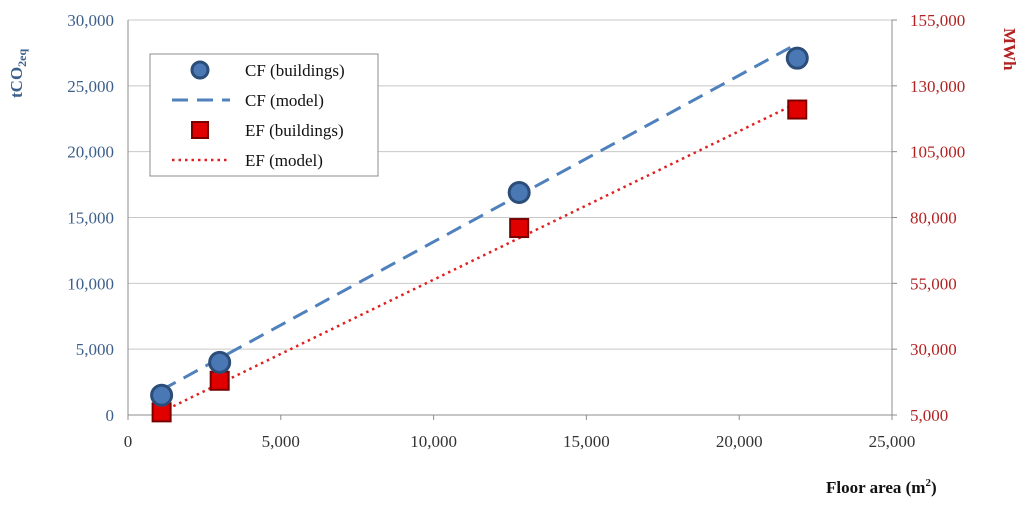 The width and height of the screenshot is (1024, 511). What do you see at coordinates (933, 283) in the screenshot?
I see `right-tick-label: 55,000` at bounding box center [933, 283].